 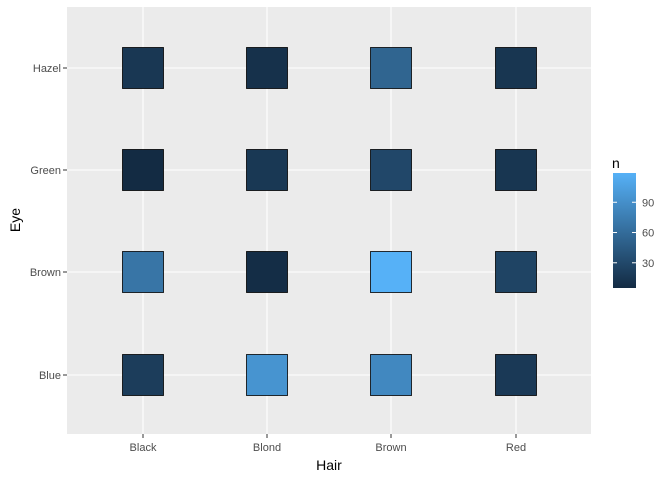 I want to click on tile-blond-blue, so click(x=267, y=375).